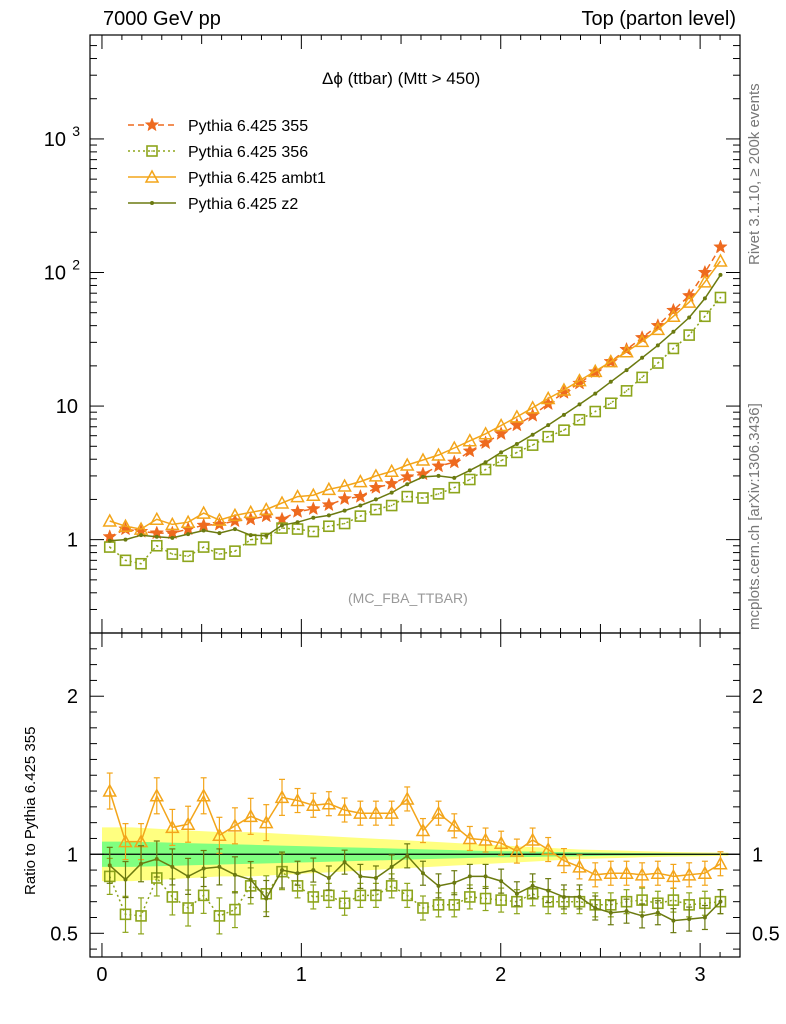 Image resolution: width=786 pixels, height=1024 pixels. What do you see at coordinates (76, 265) in the screenshot?
I see `y-tick-exponent: 2` at bounding box center [76, 265].